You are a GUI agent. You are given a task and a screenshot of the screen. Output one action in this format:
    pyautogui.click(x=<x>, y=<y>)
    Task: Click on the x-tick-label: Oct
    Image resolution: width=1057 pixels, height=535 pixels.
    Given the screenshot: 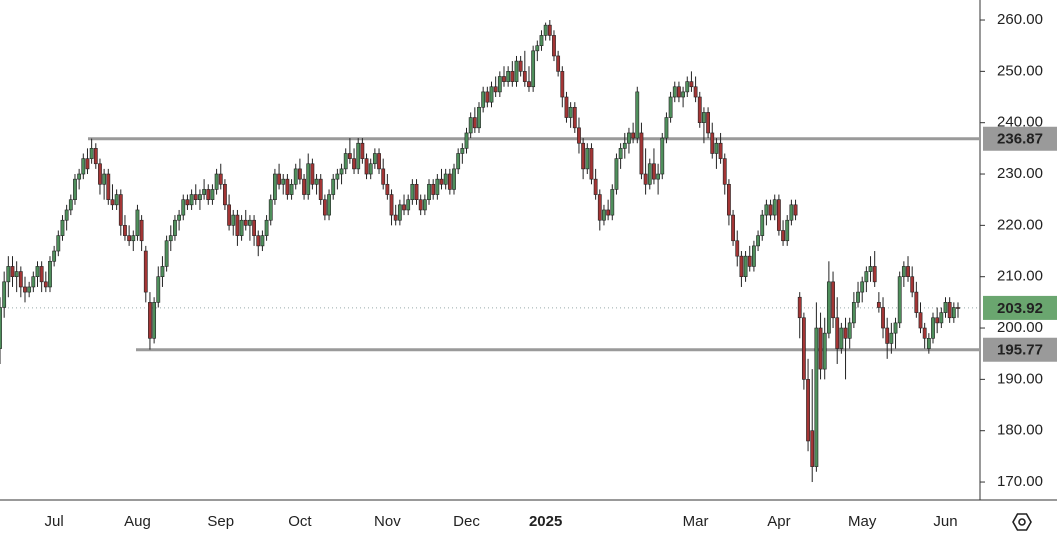 What is the action you would take?
    pyautogui.click(x=300, y=521)
    